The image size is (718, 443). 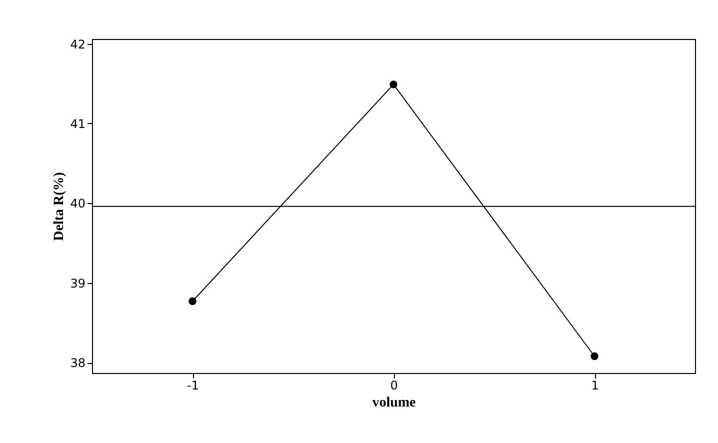 I want to click on x-axis-title: volume, so click(x=394, y=403).